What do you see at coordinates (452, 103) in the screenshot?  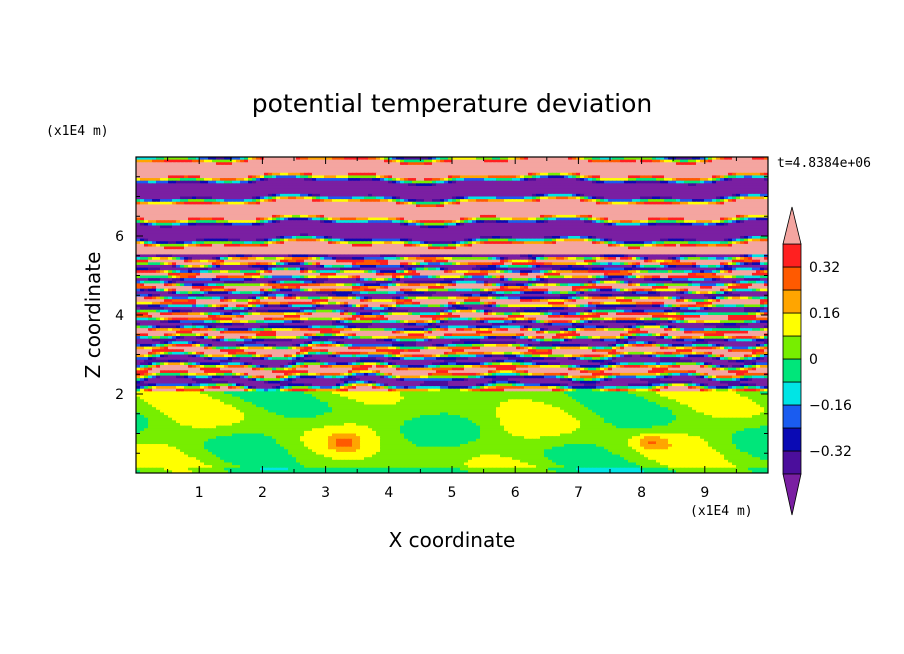 I see `chart-title: potential temperature deviation` at bounding box center [452, 103].